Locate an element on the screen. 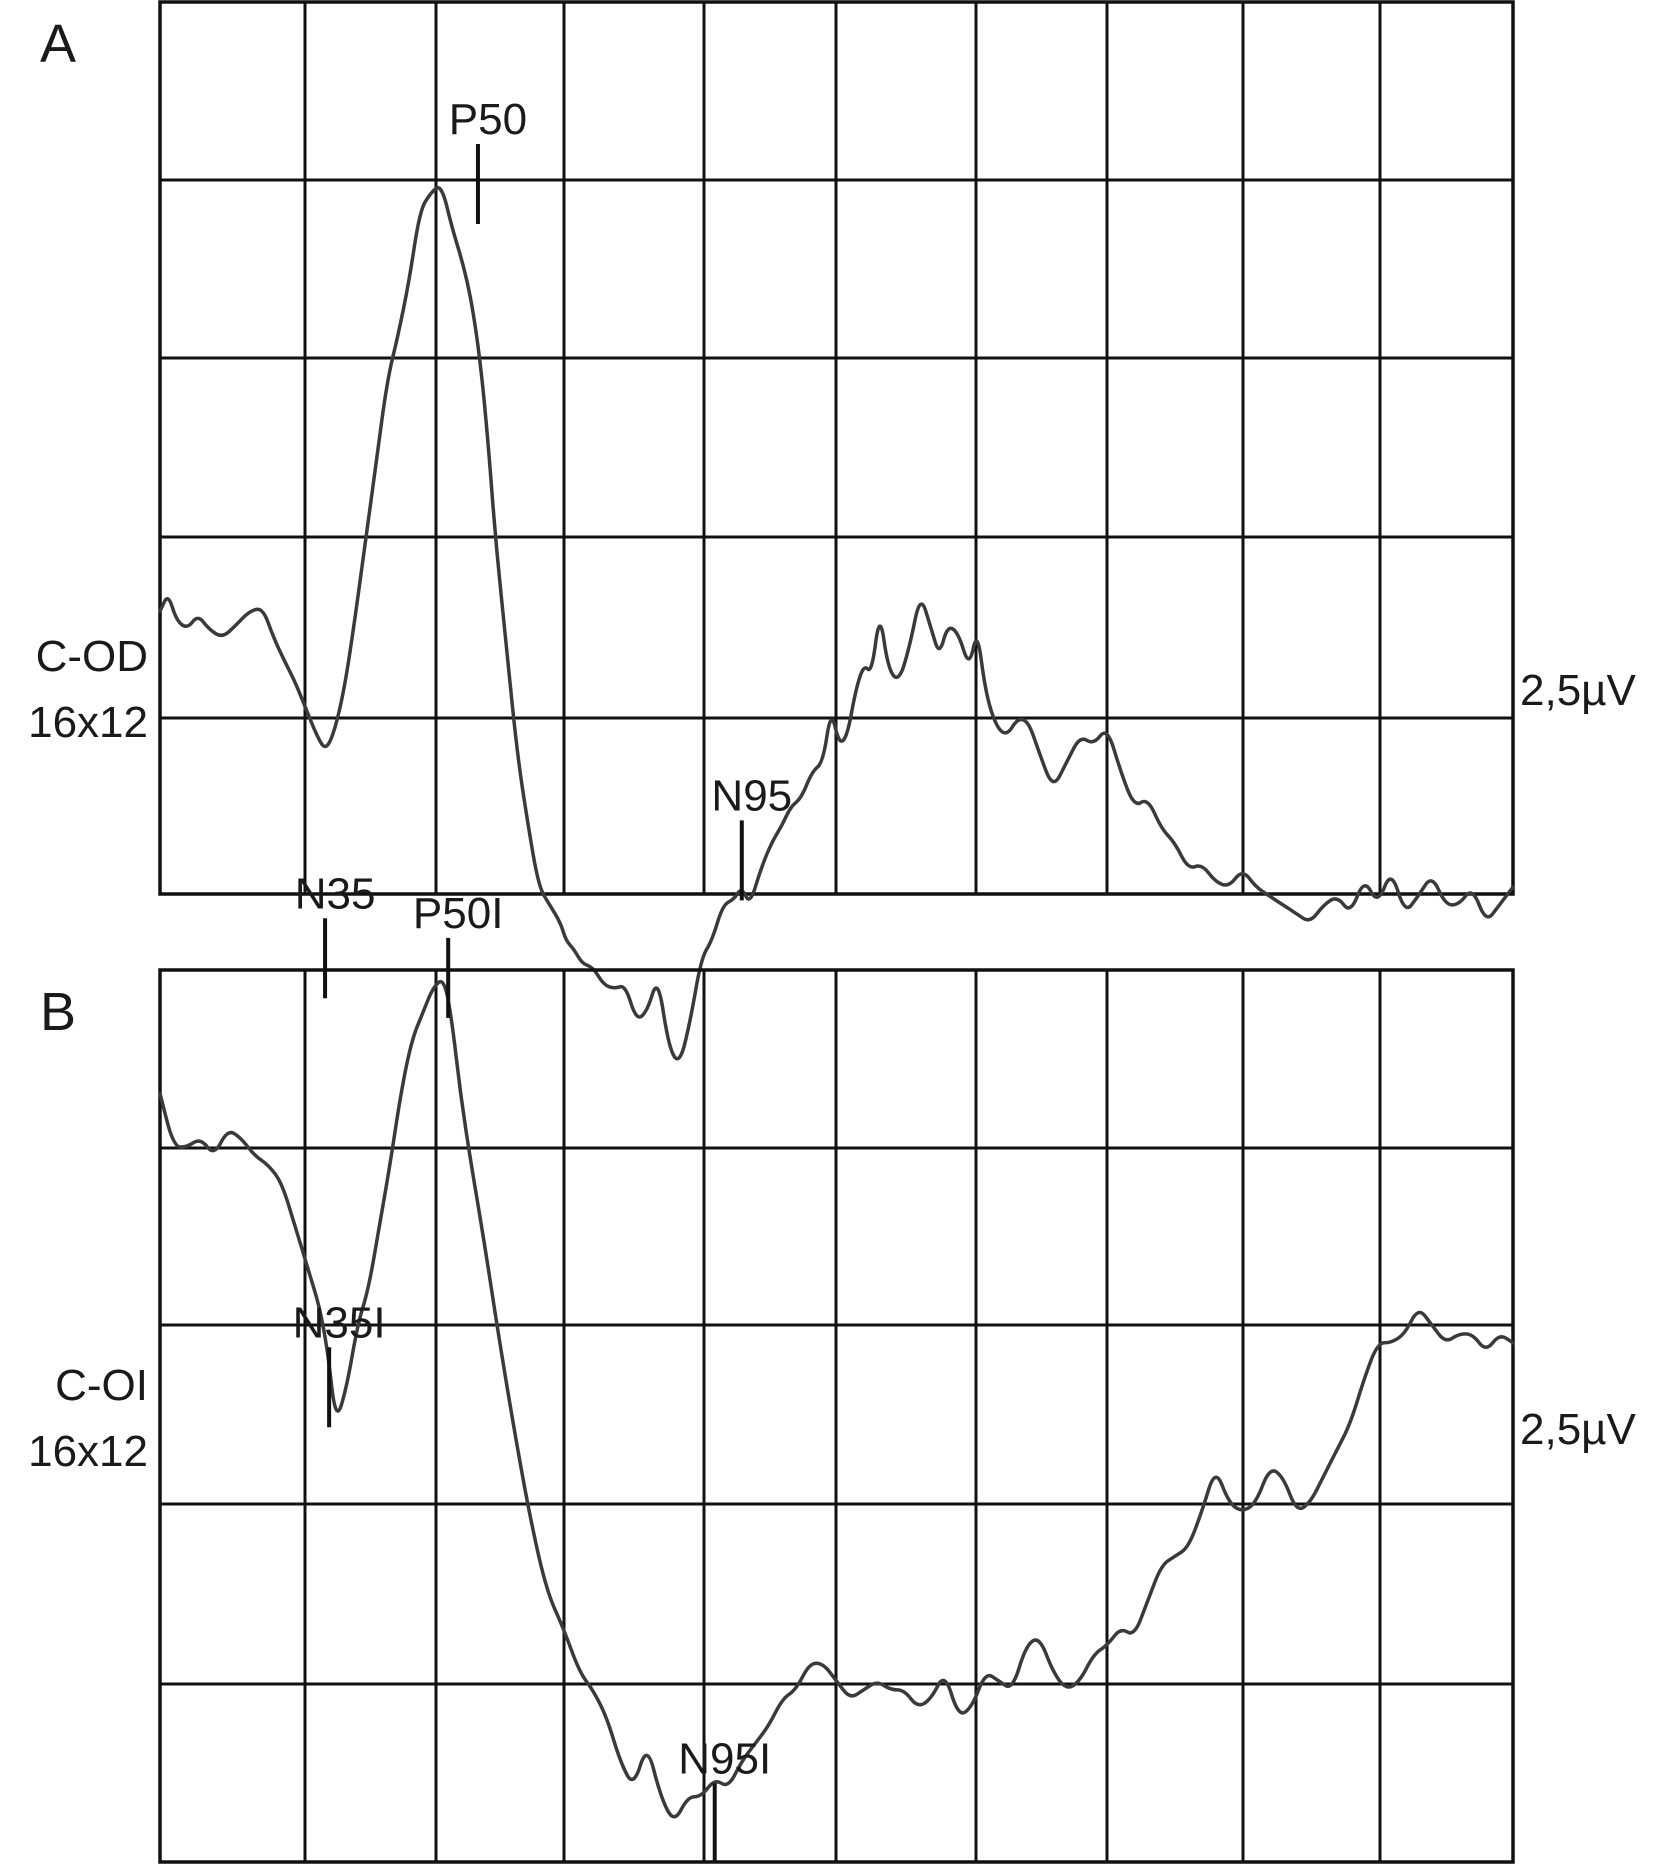 The width and height of the screenshot is (1667, 1865). panel-b-scale-label: 2,5µV is located at coordinates (1578, 1429).